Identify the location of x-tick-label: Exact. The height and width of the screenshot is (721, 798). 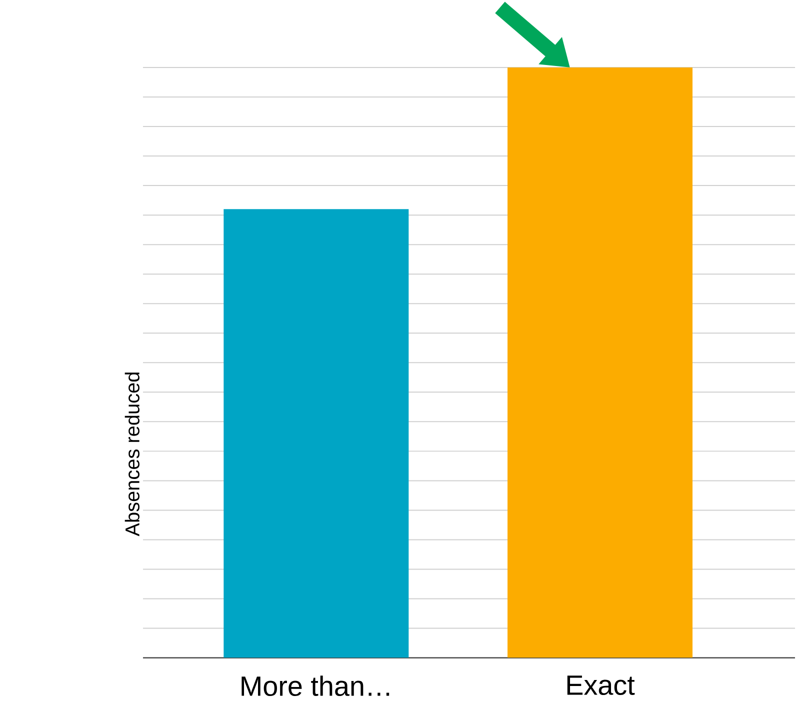
(601, 686).